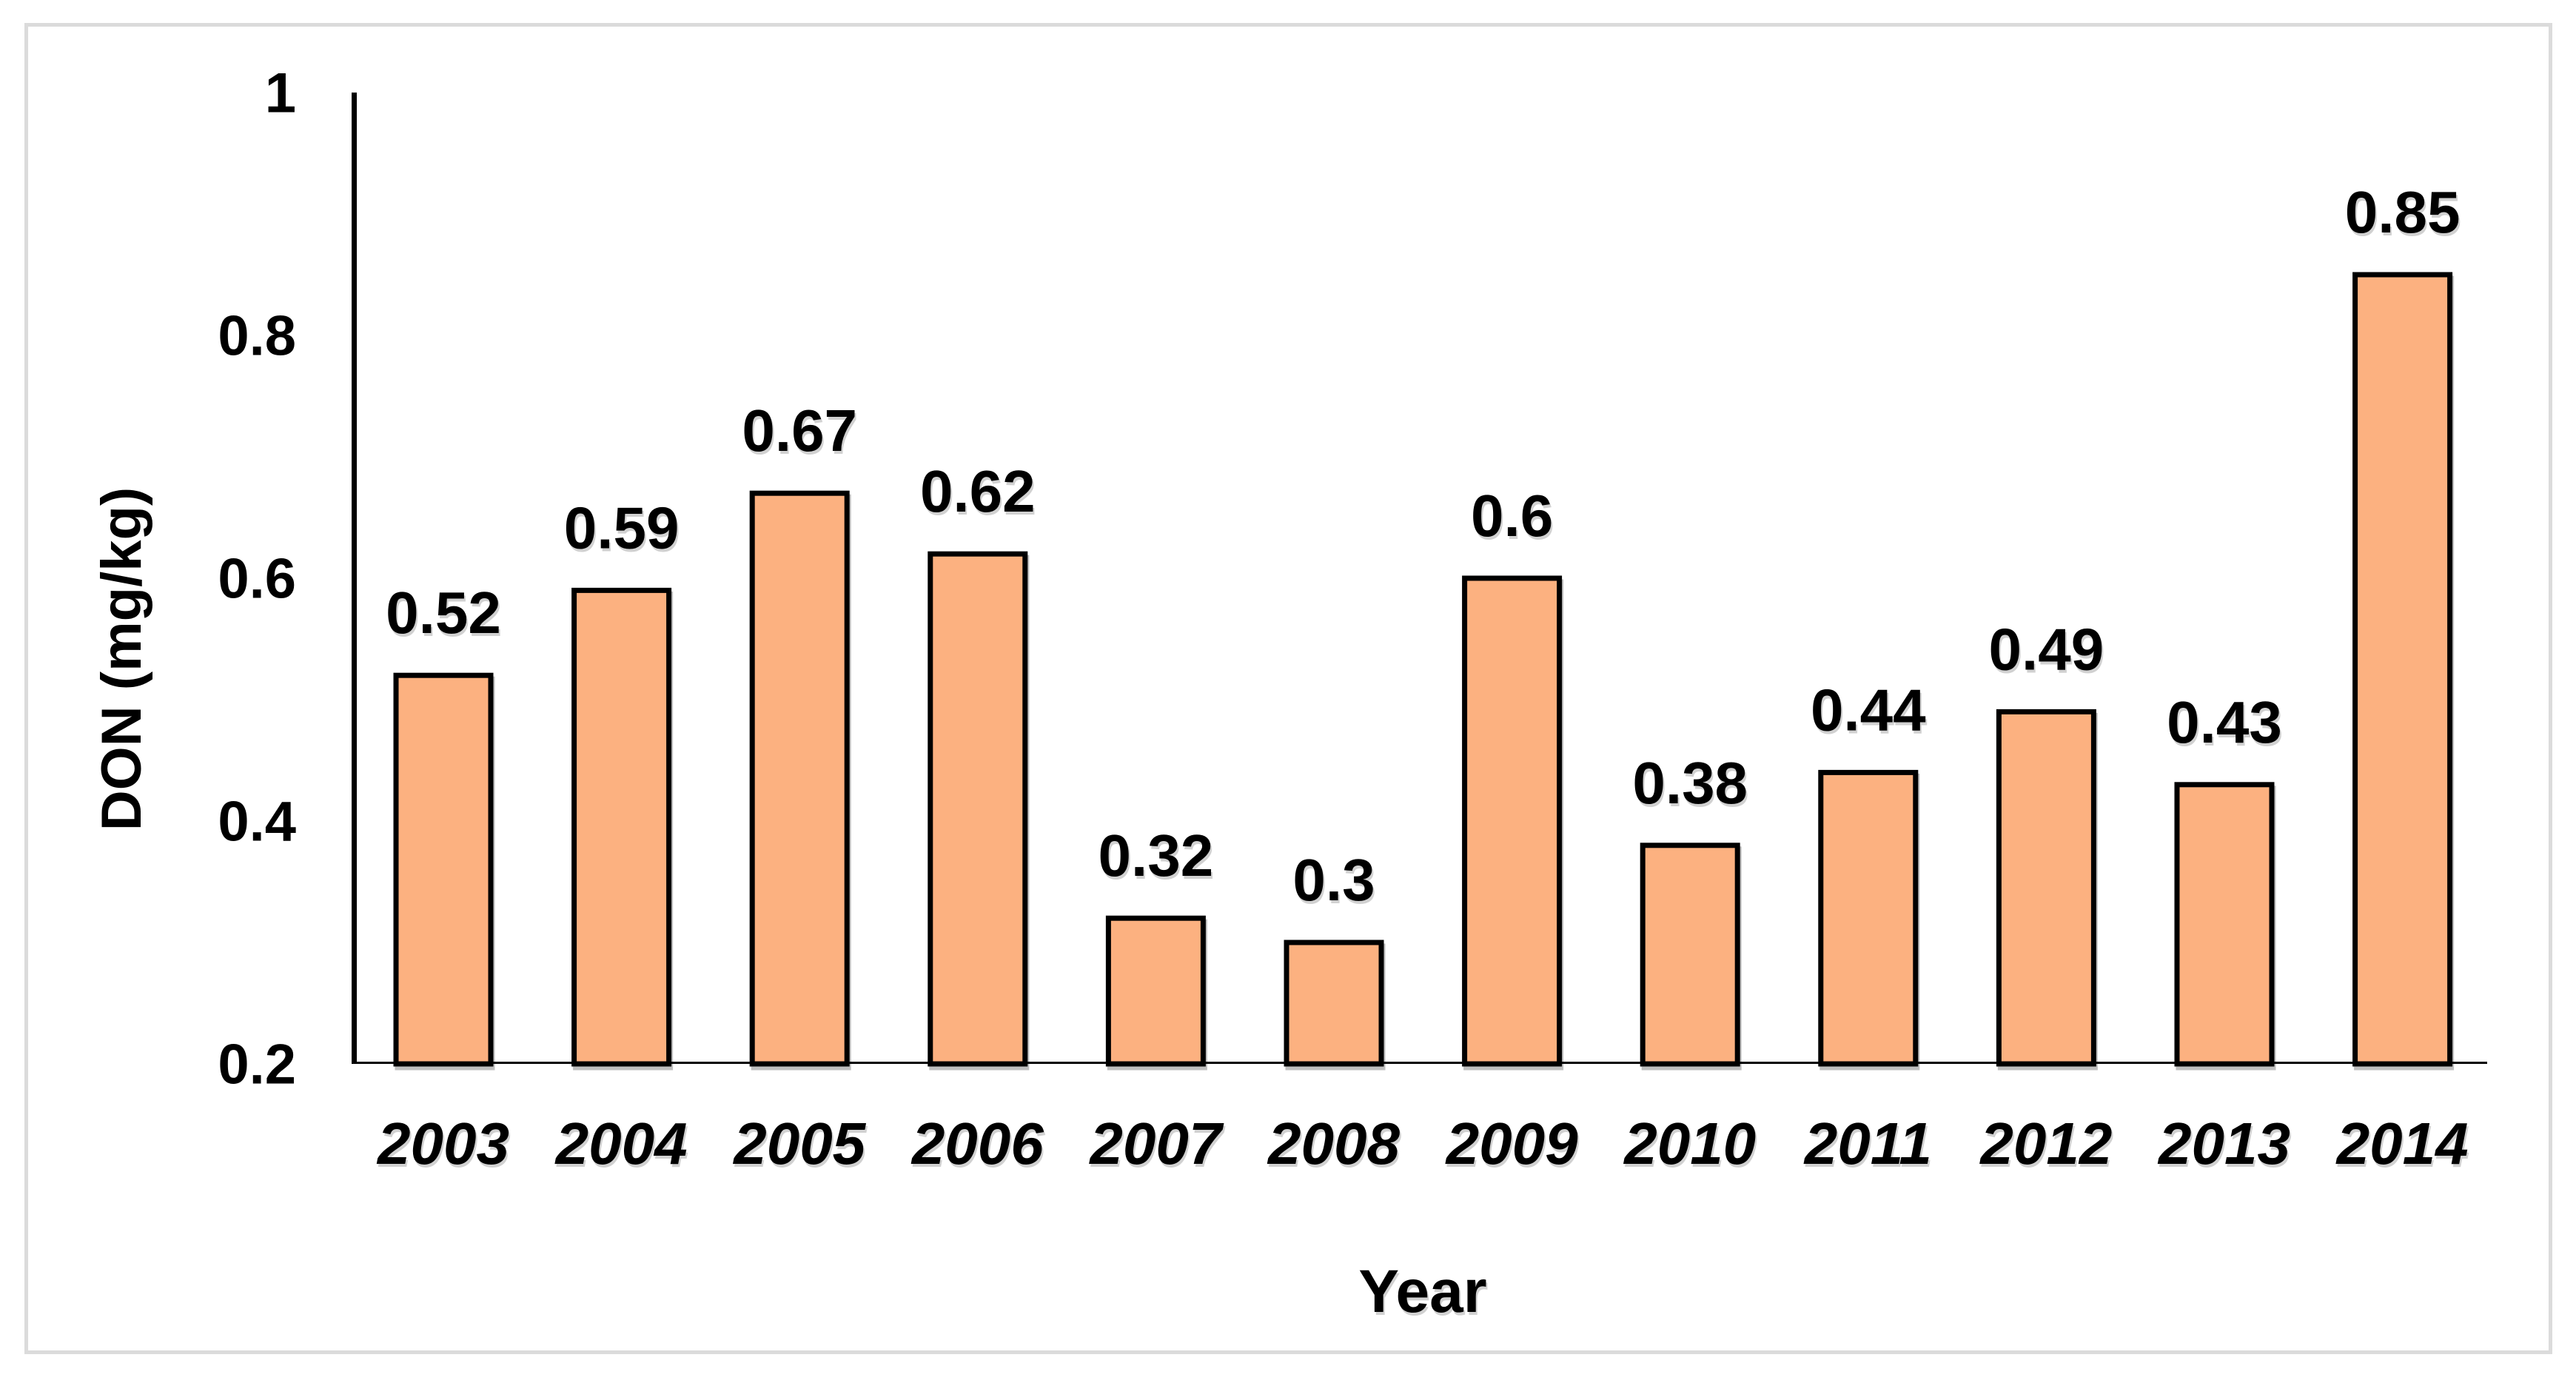 This screenshot has height=1383, width=2576. What do you see at coordinates (621, 1143) in the screenshot?
I see `x-tick-label-2004: 2004` at bounding box center [621, 1143].